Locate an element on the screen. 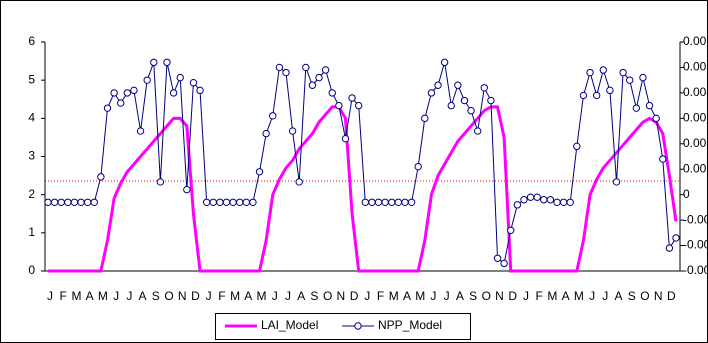  y-tick-label: 6 is located at coordinates (31, 41).